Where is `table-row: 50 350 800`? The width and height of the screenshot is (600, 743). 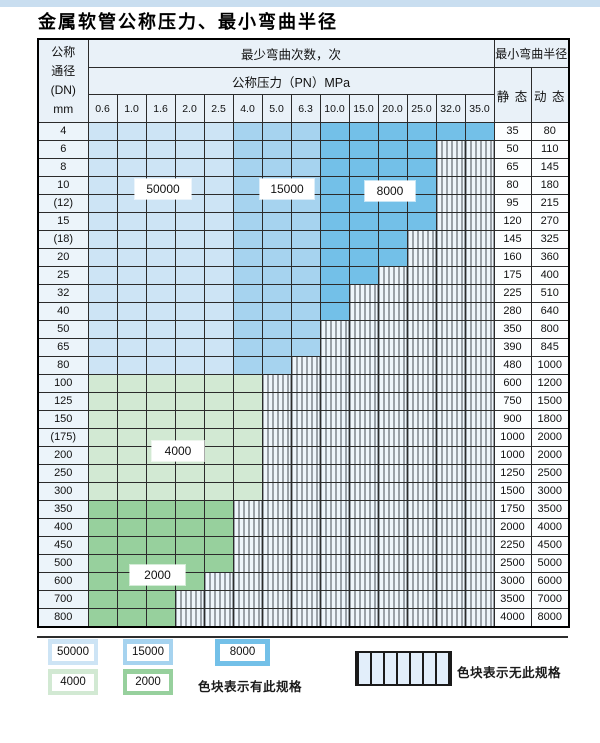
table-row: 50 350 800 is located at coordinates (303, 329).